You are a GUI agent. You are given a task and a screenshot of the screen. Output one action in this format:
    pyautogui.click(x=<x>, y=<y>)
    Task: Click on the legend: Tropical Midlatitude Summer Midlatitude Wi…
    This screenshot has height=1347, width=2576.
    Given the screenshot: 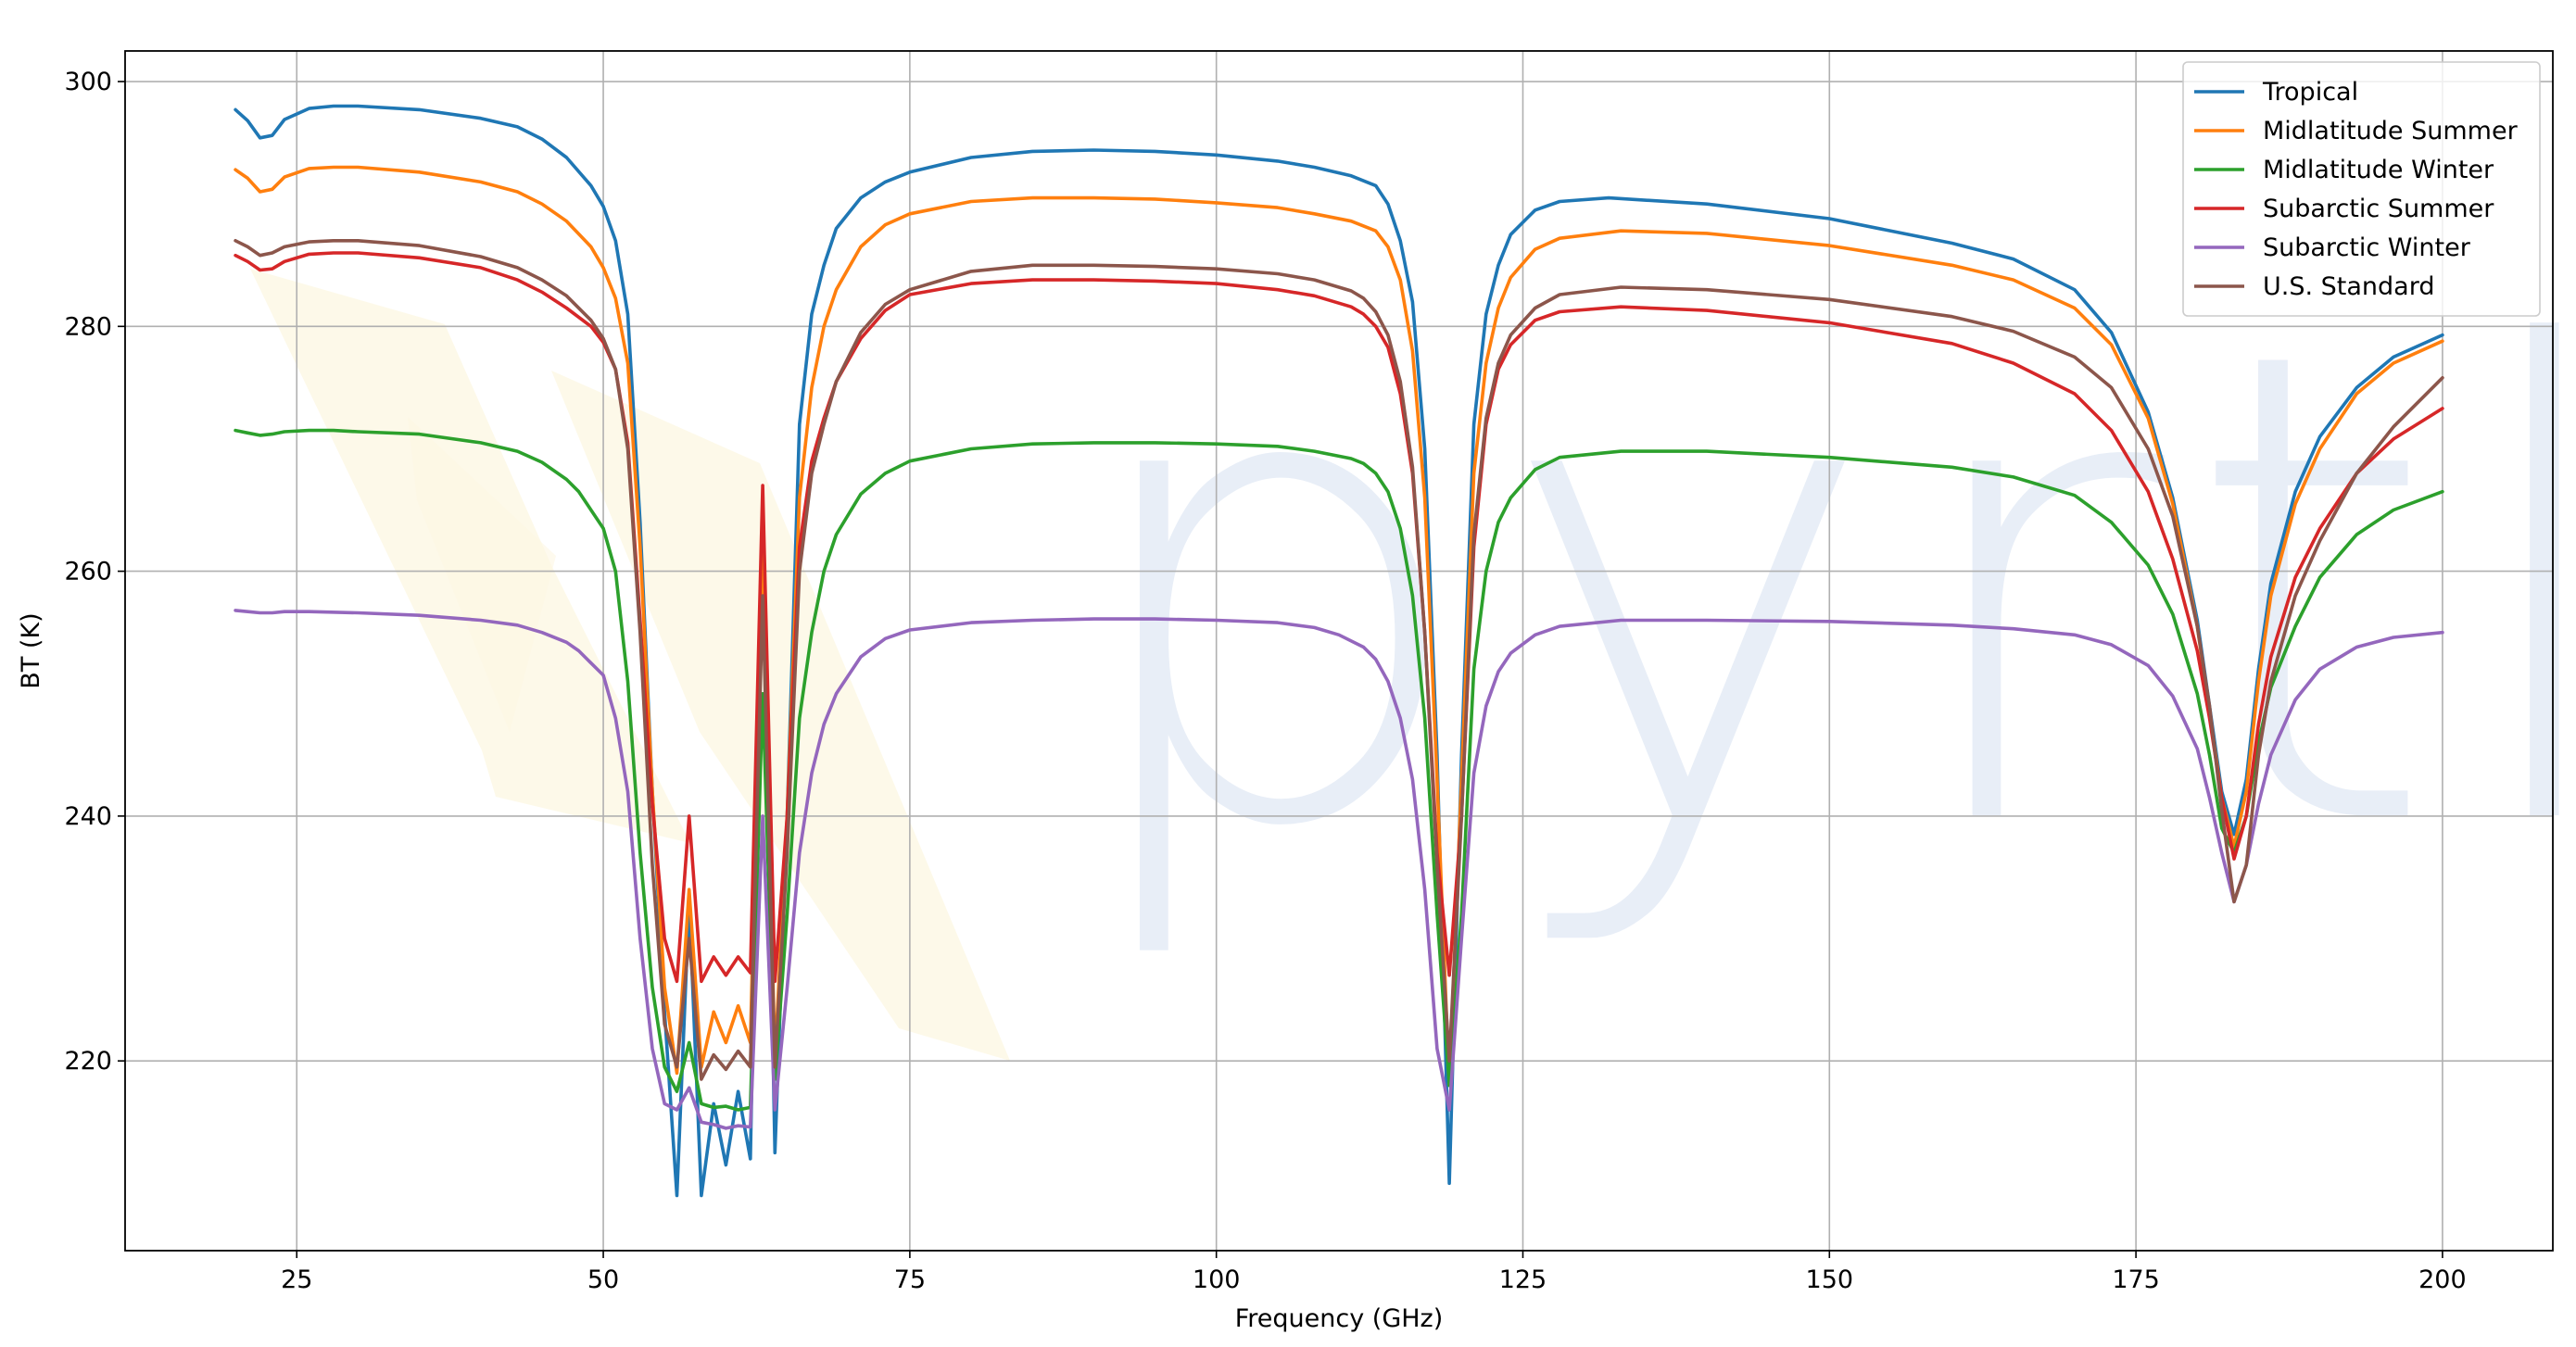 What is the action you would take?
    pyautogui.click(x=2362, y=189)
    